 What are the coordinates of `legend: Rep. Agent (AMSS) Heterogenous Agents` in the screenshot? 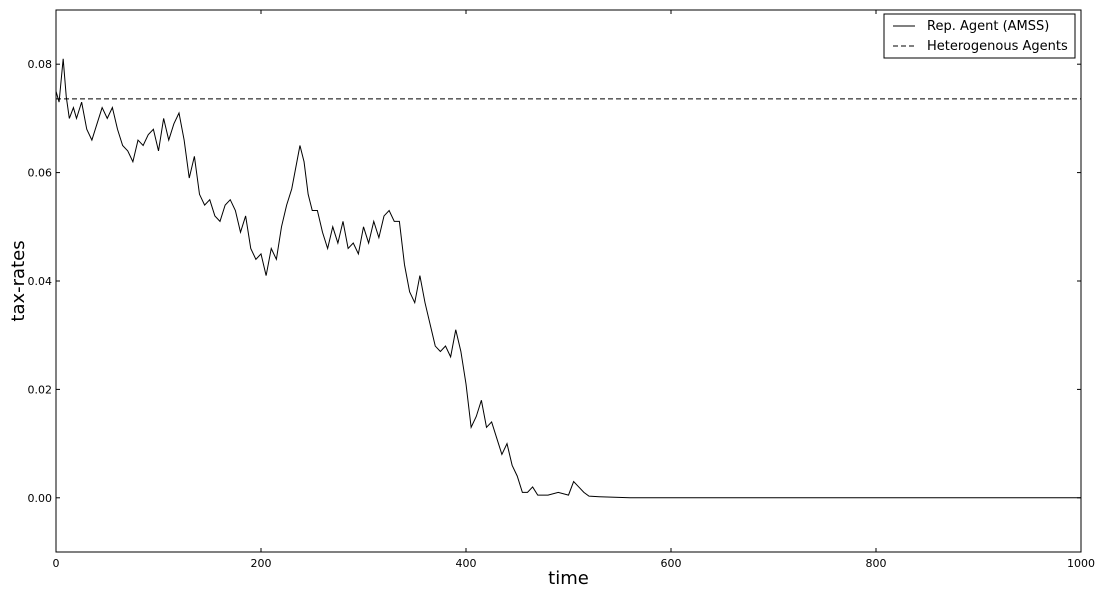 It's located at (979, 36).